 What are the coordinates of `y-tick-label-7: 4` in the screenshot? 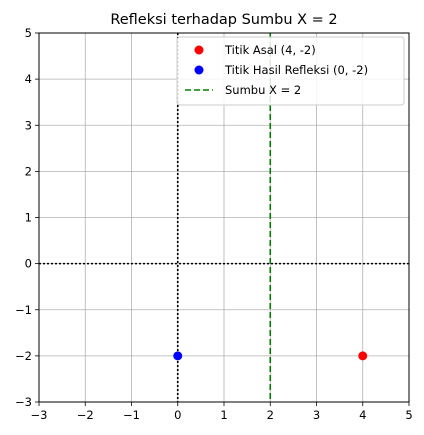 It's located at (28, 79).